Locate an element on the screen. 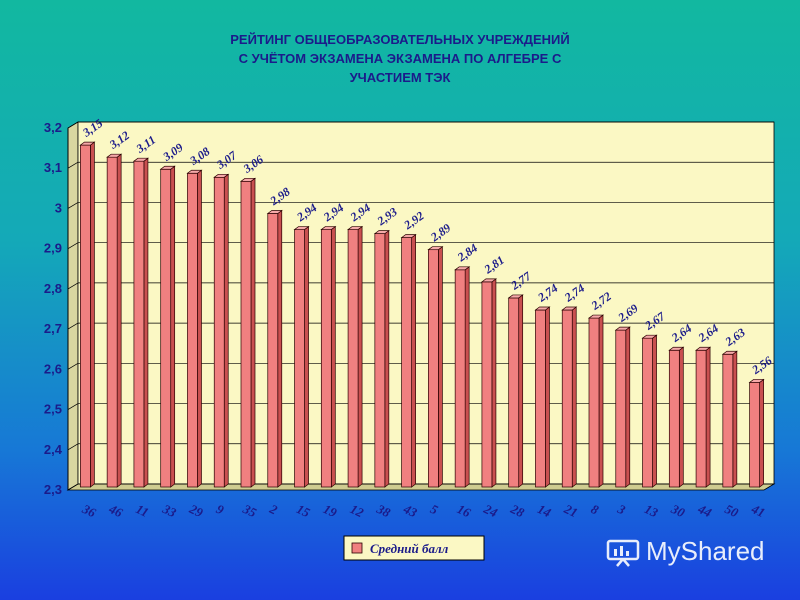 The image size is (800, 600). y-tick-label: 2,4 is located at coordinates (53, 449).